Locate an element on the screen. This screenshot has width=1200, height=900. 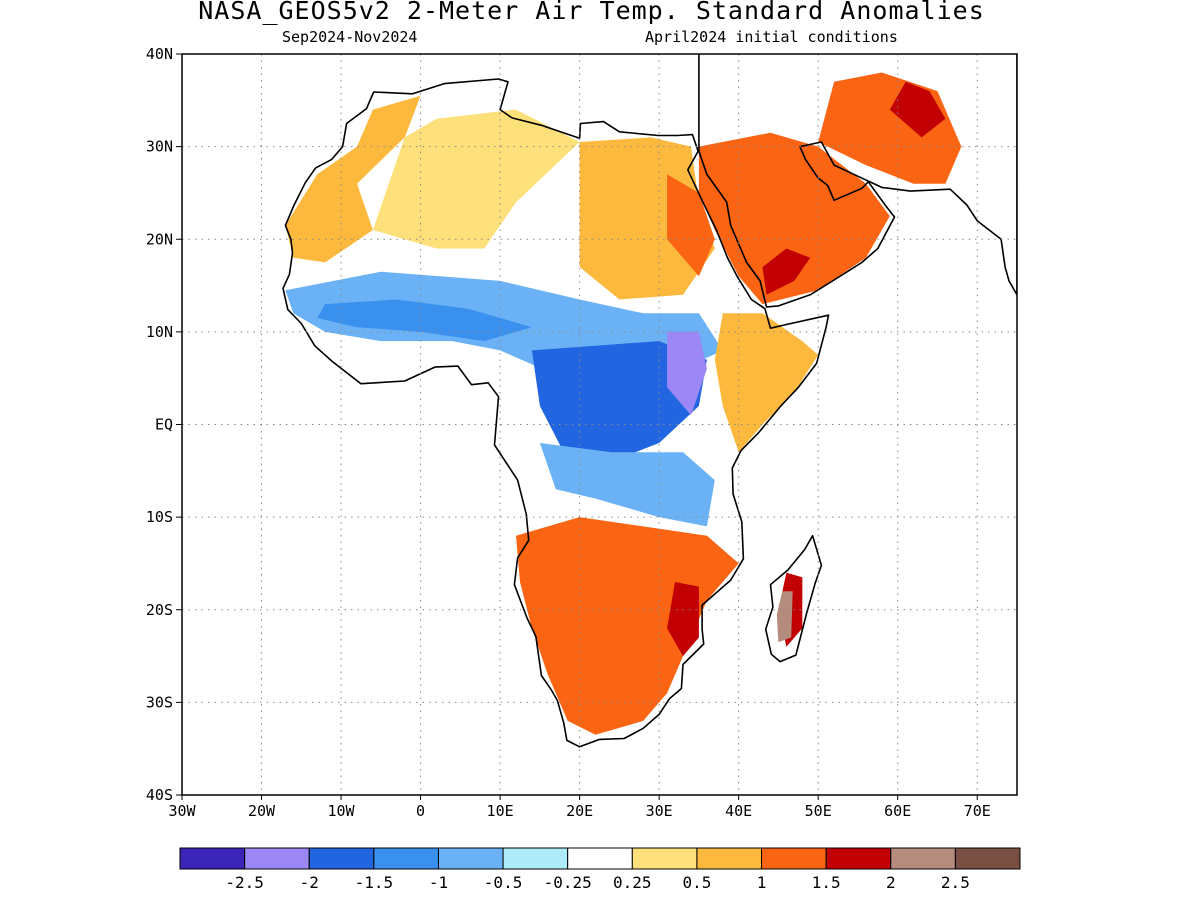
colorbar-label: 2.5 is located at coordinates (955, 882).